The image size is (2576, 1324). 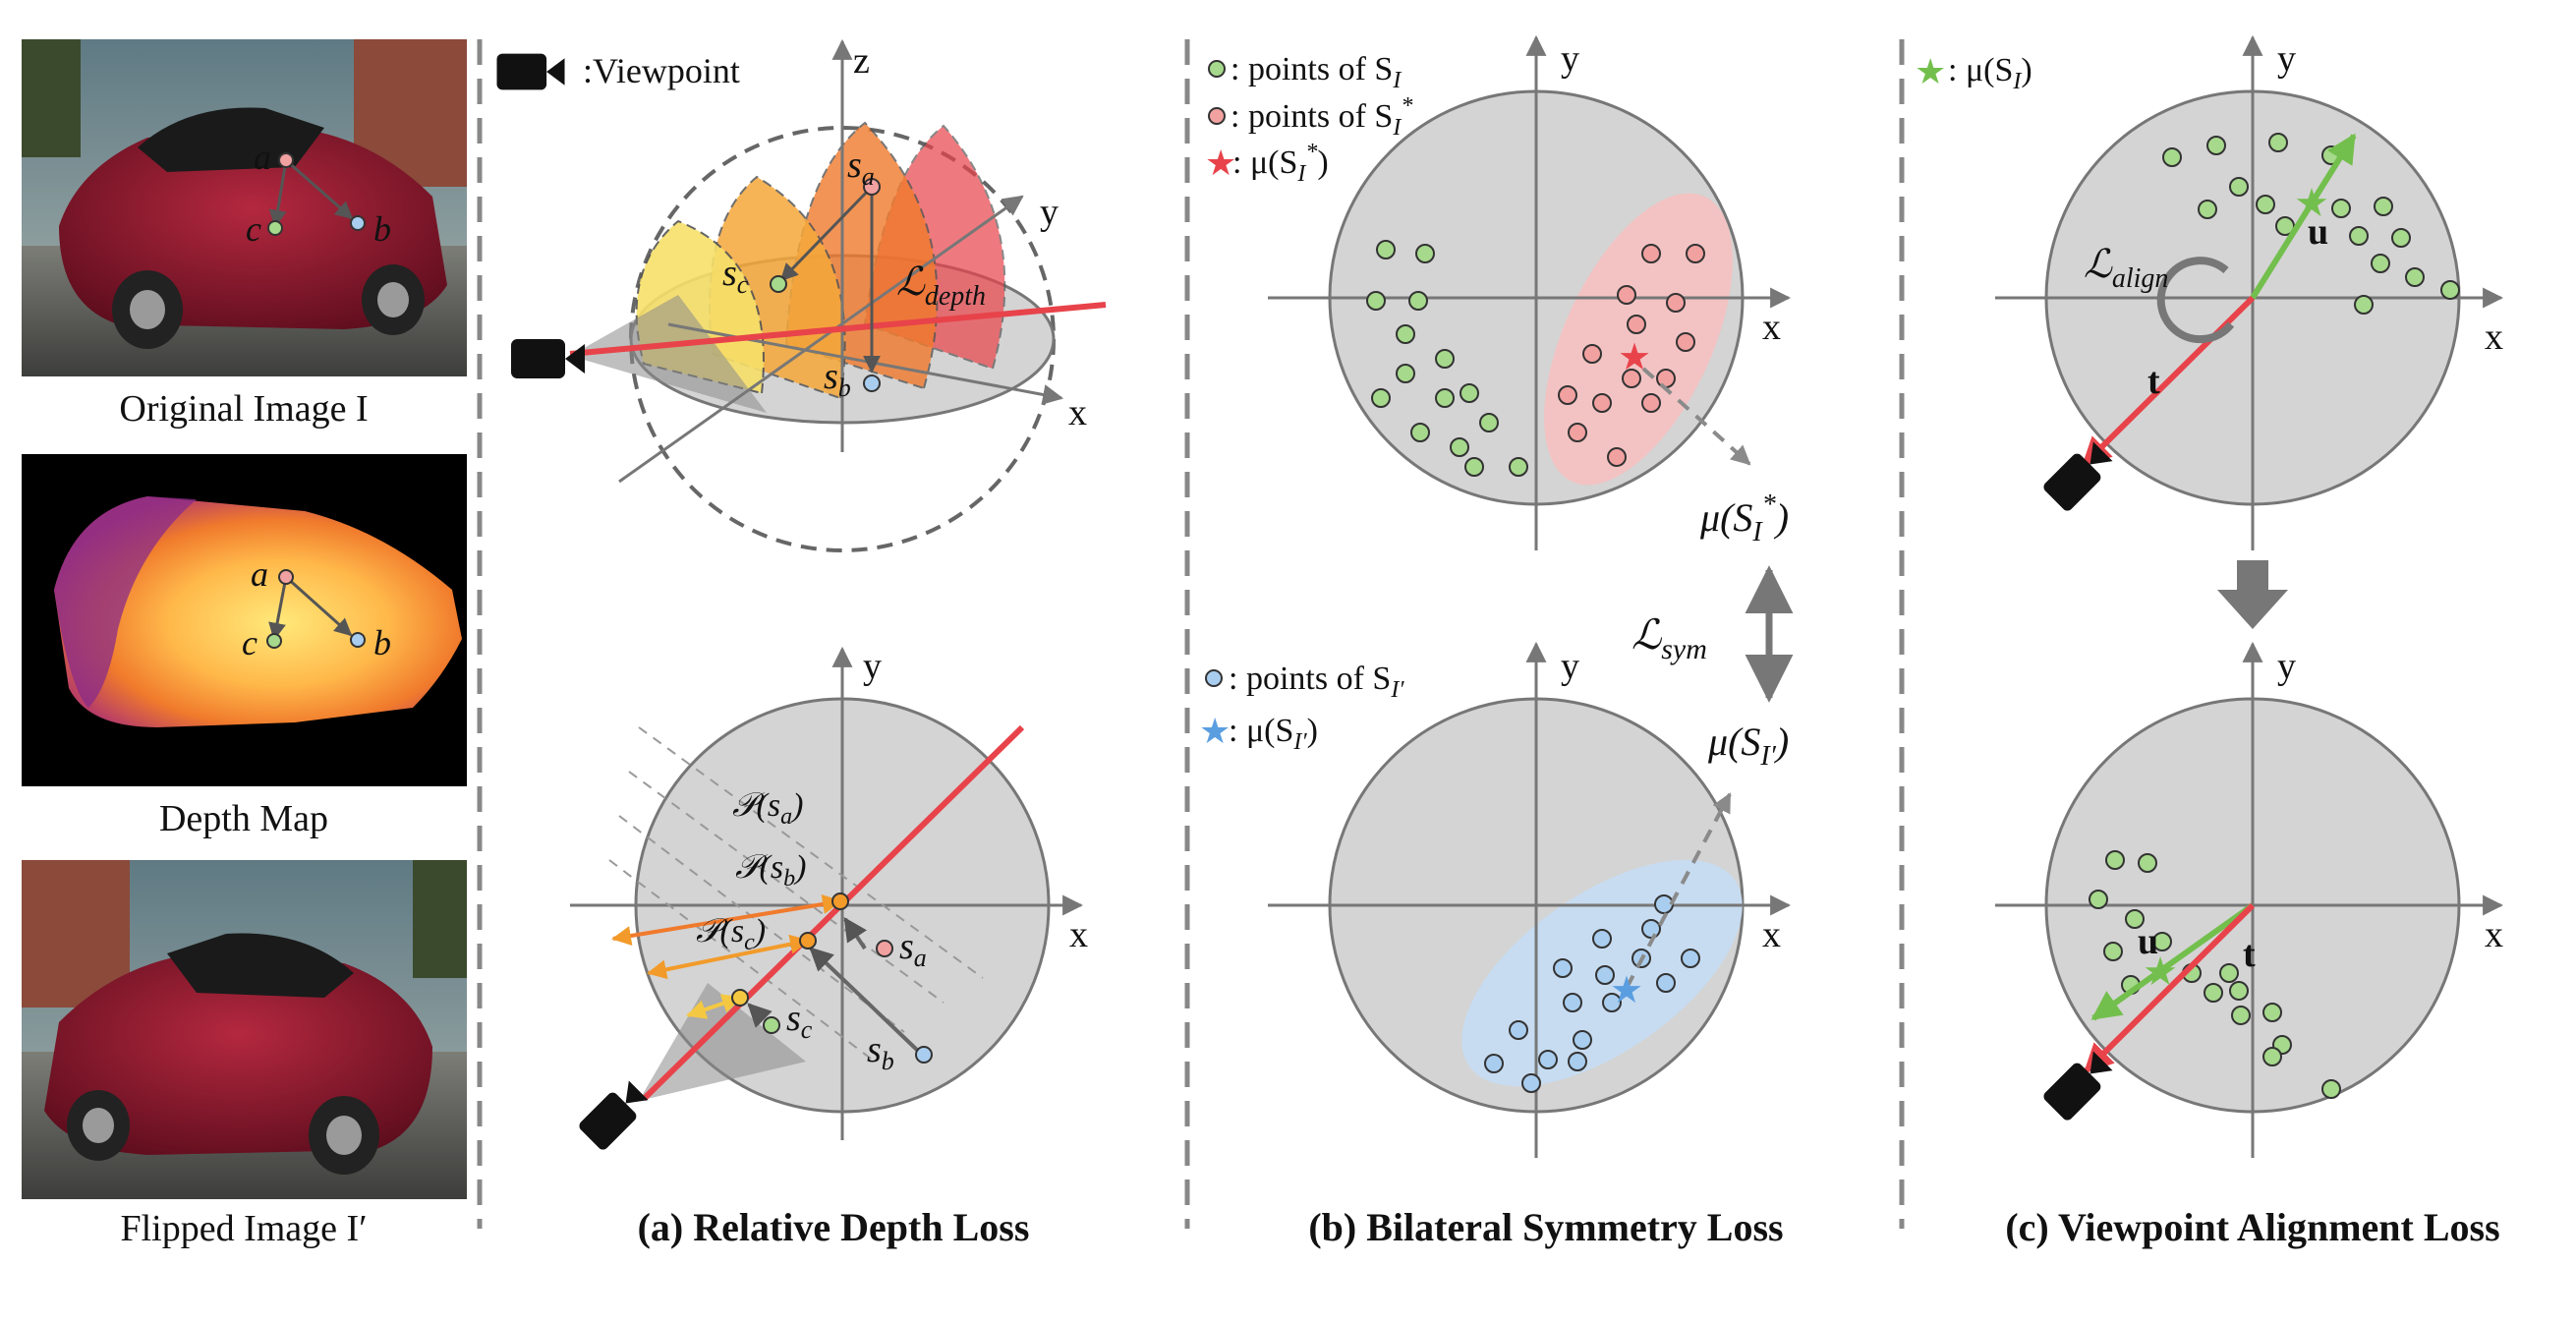 What do you see at coordinates (2078, 475) in the screenshot?
I see `disk-c-top-camera-icon` at bounding box center [2078, 475].